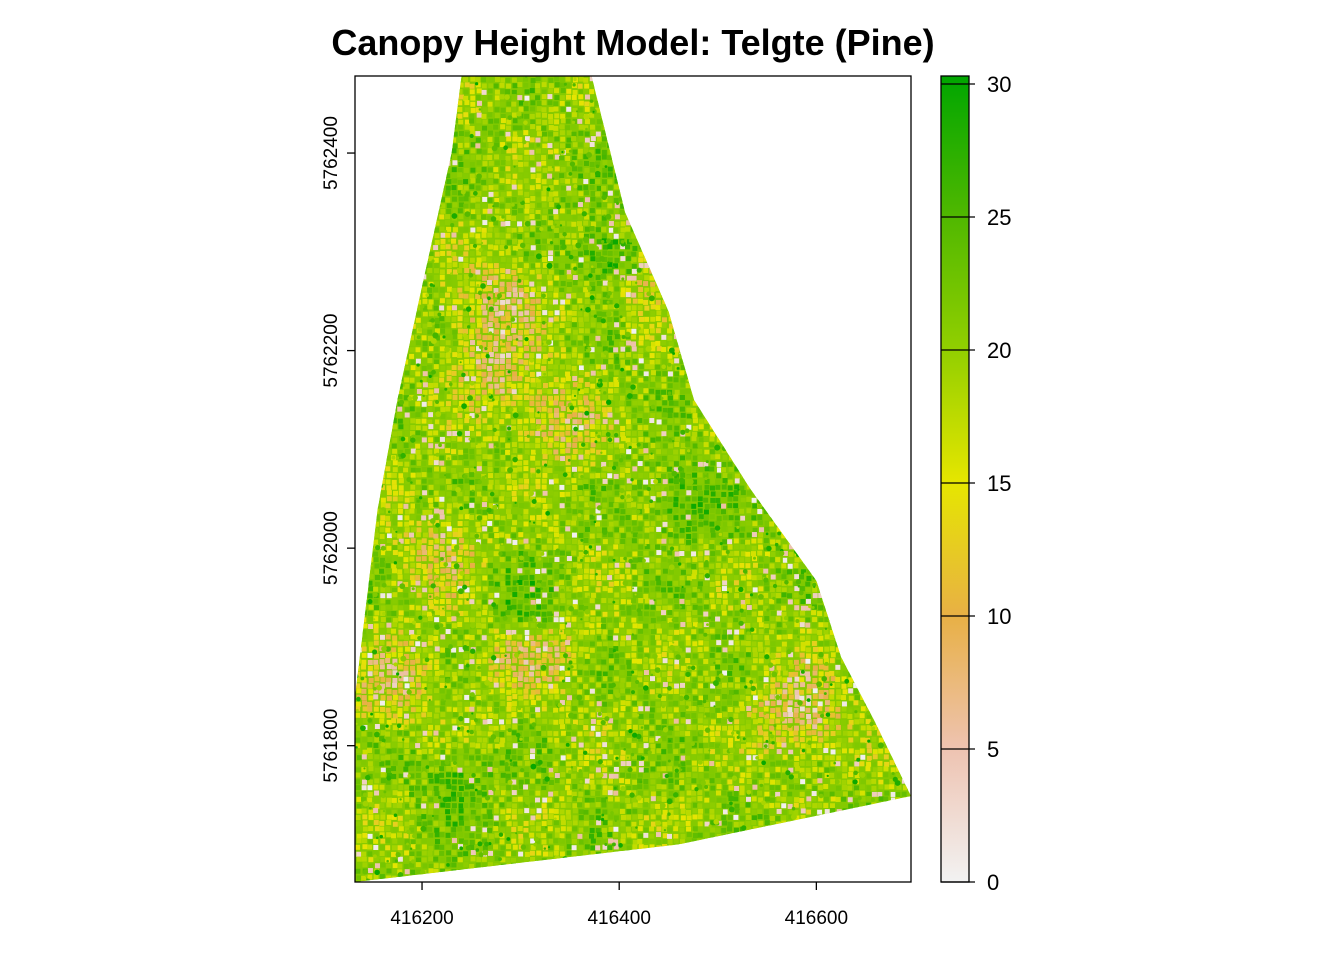  I want to click on y-tick-label: 5761800, so click(331, 746).